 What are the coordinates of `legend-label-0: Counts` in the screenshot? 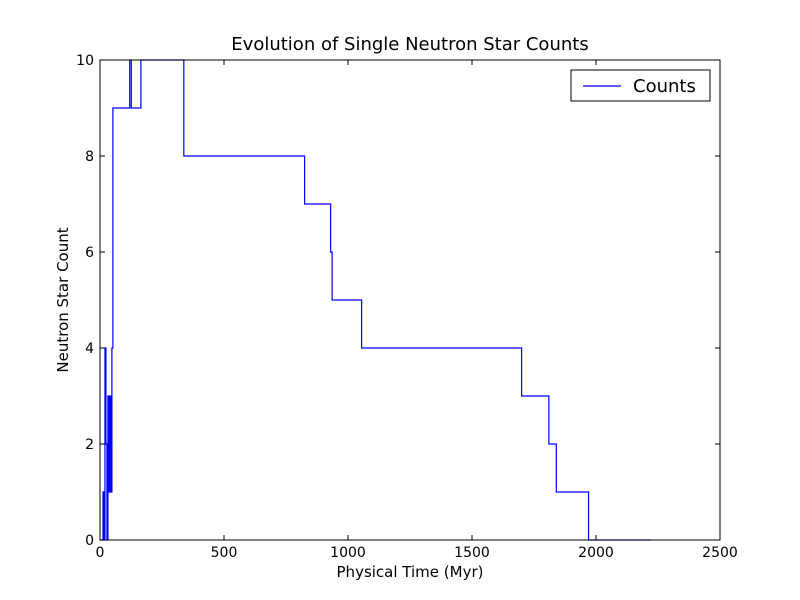 It's located at (664, 86).